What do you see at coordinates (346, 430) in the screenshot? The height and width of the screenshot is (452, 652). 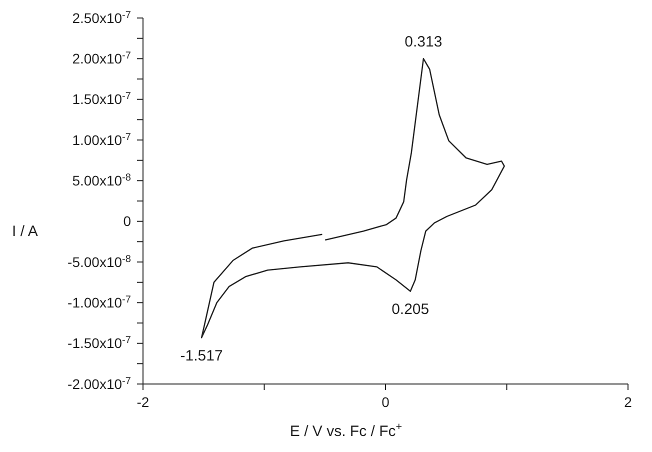 I see `x-axis-title: E / V vs. Fc / Fc$^{+}$` at bounding box center [346, 430].